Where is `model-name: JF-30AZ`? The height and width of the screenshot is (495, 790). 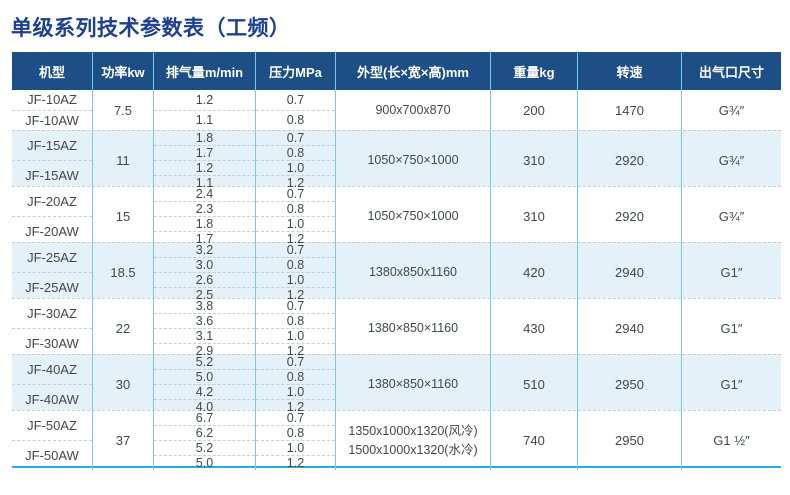
model-name: JF-30AZ is located at coordinates (52, 313).